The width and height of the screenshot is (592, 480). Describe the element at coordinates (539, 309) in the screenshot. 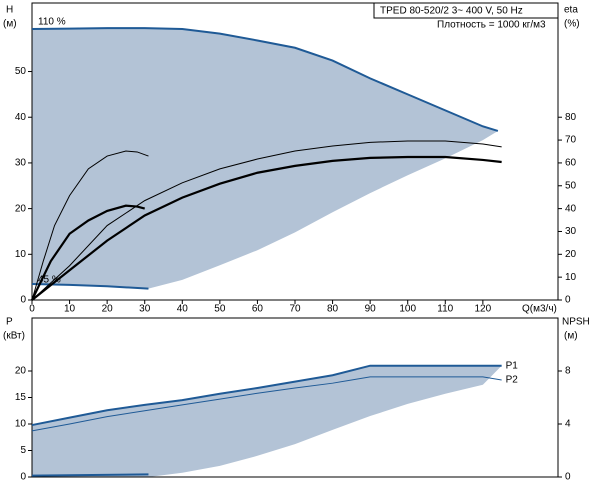

I see `x-axis-label: Q(м3/ч)` at that location.